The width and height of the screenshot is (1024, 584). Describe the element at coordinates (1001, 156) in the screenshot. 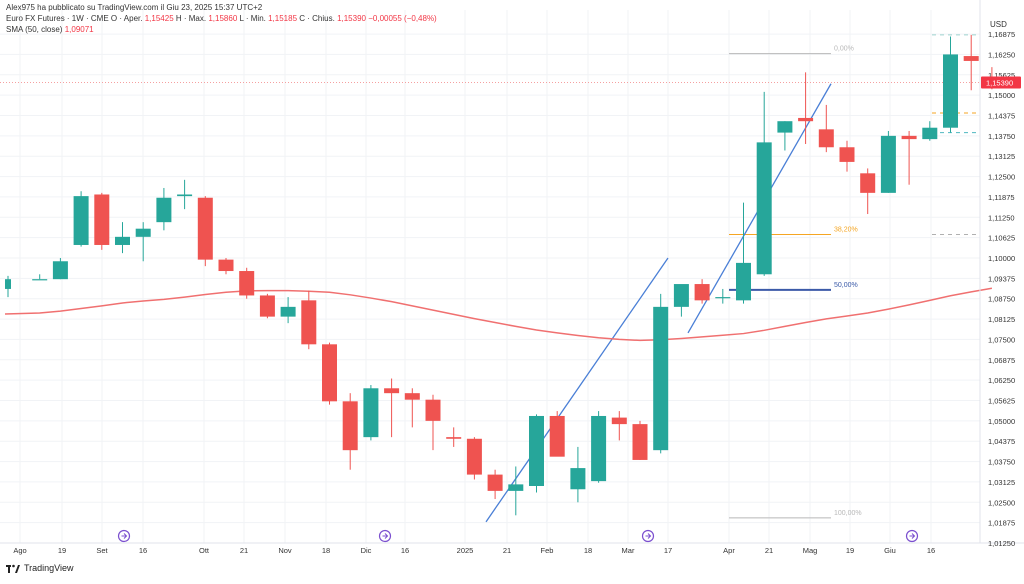

I see `price-axis-tick: 1,13125` at that location.